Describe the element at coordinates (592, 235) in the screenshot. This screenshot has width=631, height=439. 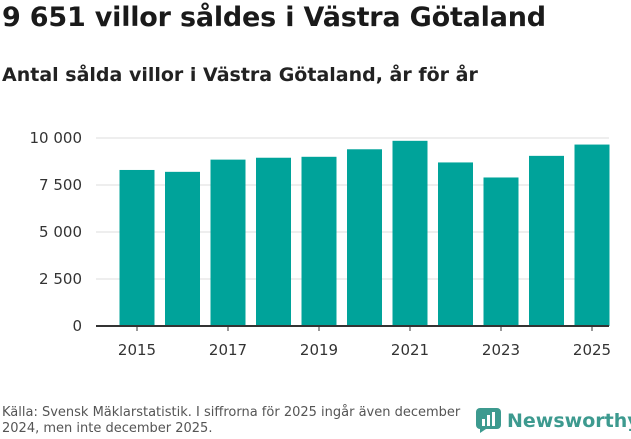
I see `bar-2025` at that location.